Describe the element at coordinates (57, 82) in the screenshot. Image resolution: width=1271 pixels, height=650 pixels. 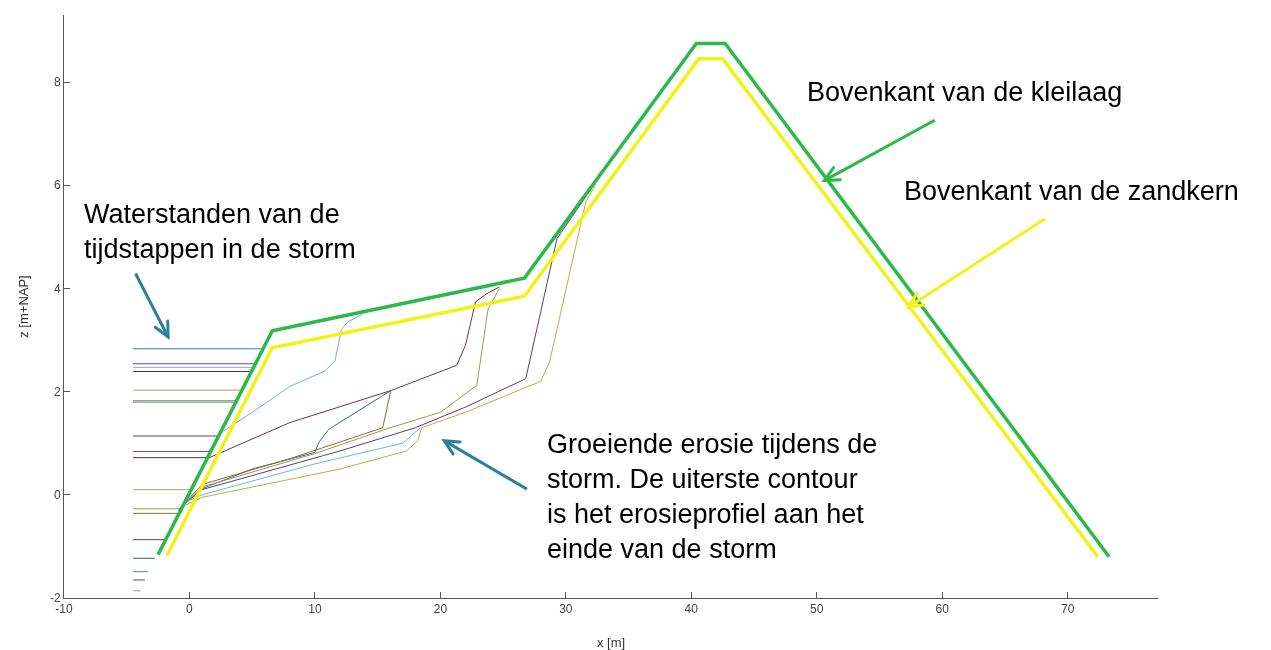
I see `y-tick-label: 8` at that location.